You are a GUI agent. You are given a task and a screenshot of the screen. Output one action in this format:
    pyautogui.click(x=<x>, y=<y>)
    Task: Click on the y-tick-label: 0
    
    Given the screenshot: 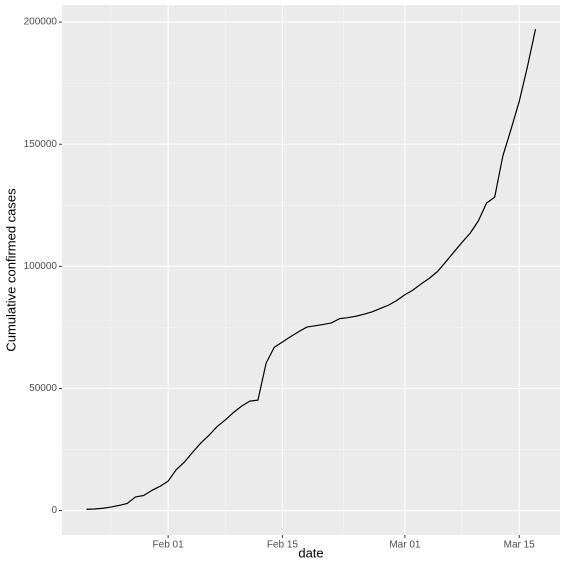 What is the action you would take?
    pyautogui.click(x=54, y=510)
    